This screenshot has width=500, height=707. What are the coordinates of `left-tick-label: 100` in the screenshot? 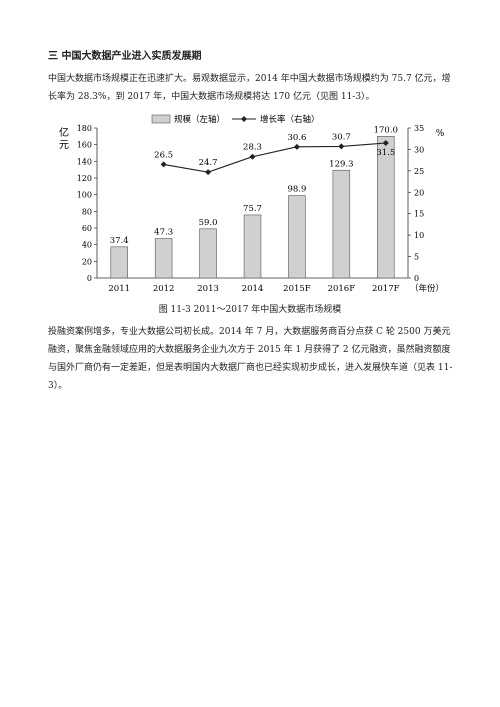 It's located at (84, 195).